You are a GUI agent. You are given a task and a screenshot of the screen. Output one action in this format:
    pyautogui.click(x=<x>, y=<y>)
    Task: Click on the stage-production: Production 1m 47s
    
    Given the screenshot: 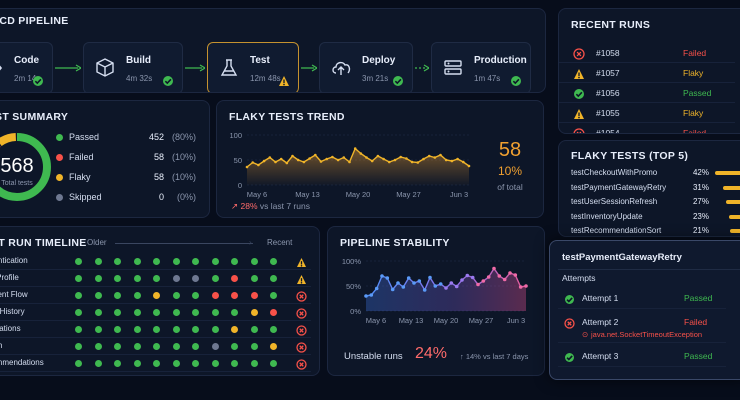 What is the action you would take?
    pyautogui.click(x=481, y=67)
    